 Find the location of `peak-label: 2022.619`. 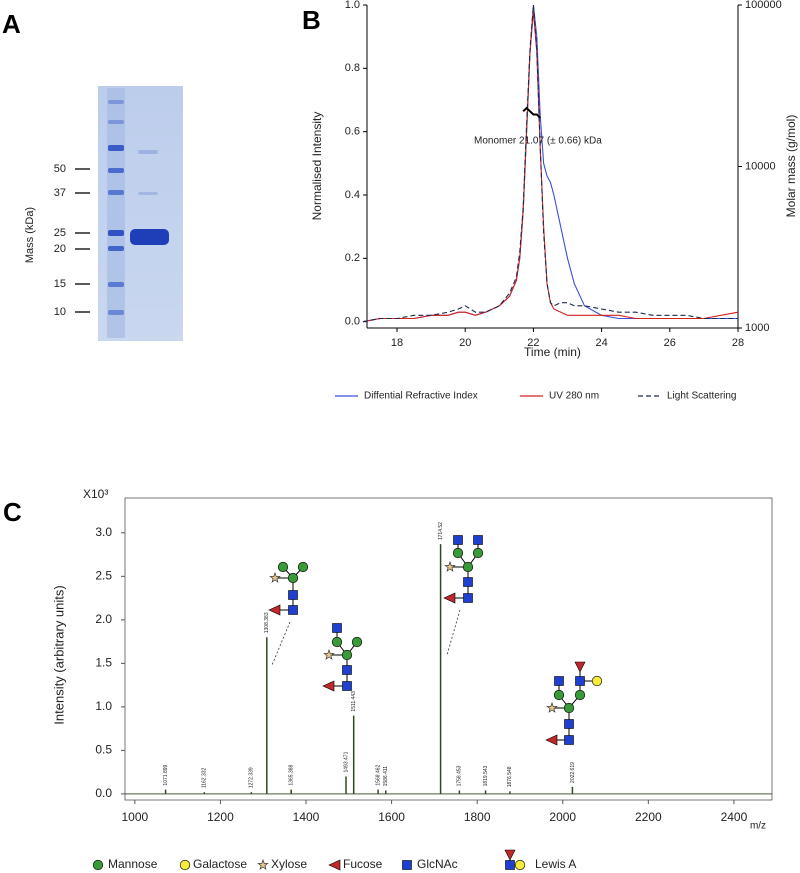

peak-label: 2022.619 is located at coordinates (573, 772).